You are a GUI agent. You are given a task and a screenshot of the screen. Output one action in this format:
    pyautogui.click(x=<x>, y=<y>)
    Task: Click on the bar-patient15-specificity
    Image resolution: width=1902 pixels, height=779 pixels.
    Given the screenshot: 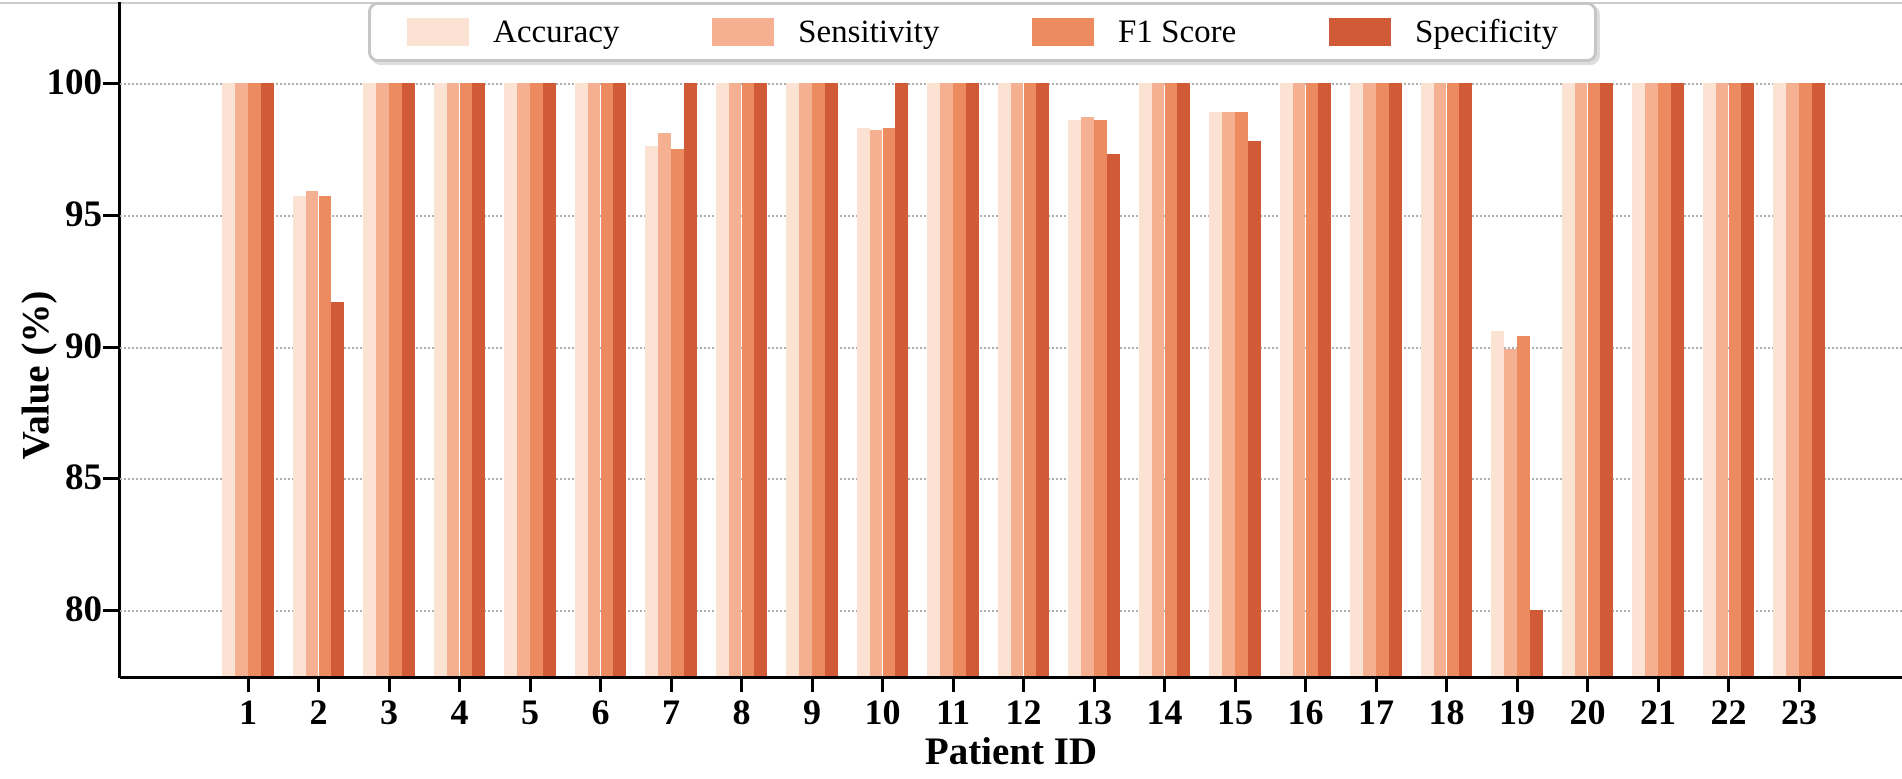 What is the action you would take?
    pyautogui.click(x=1254, y=408)
    